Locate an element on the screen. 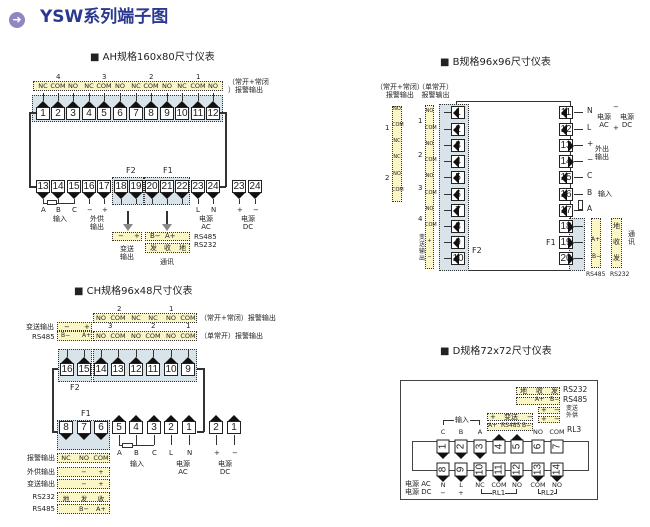  terminal: 17 is located at coordinates (104, 186).